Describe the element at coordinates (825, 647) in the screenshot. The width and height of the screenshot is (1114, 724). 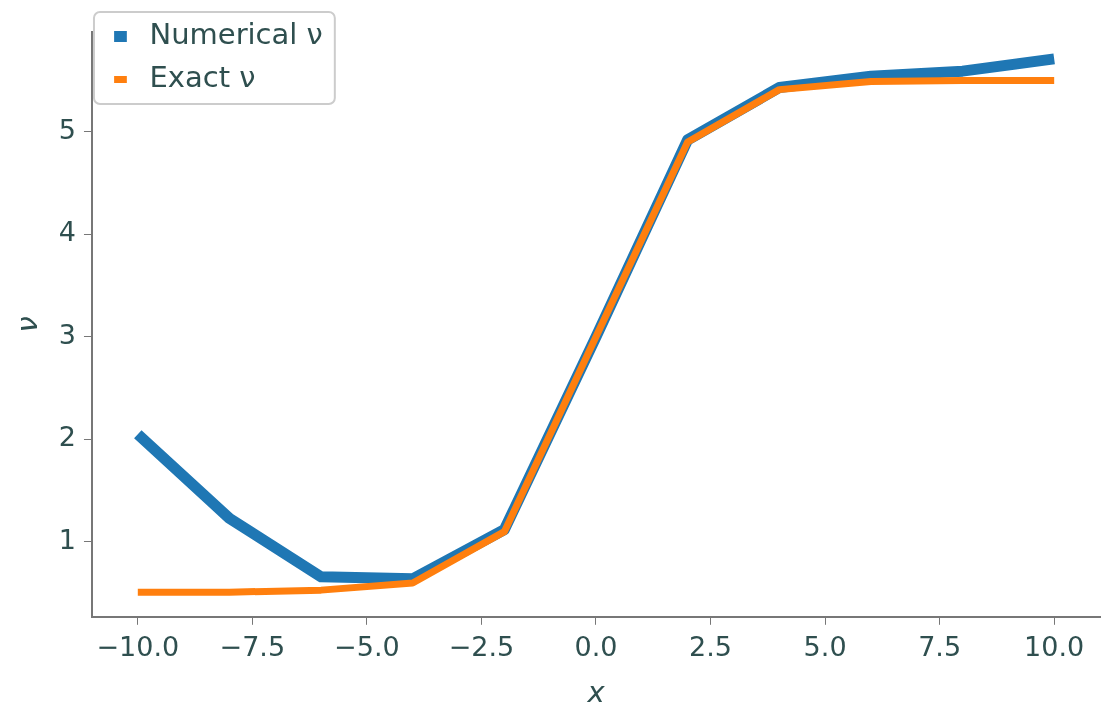
I see `x-tick-label: 5.0` at that location.